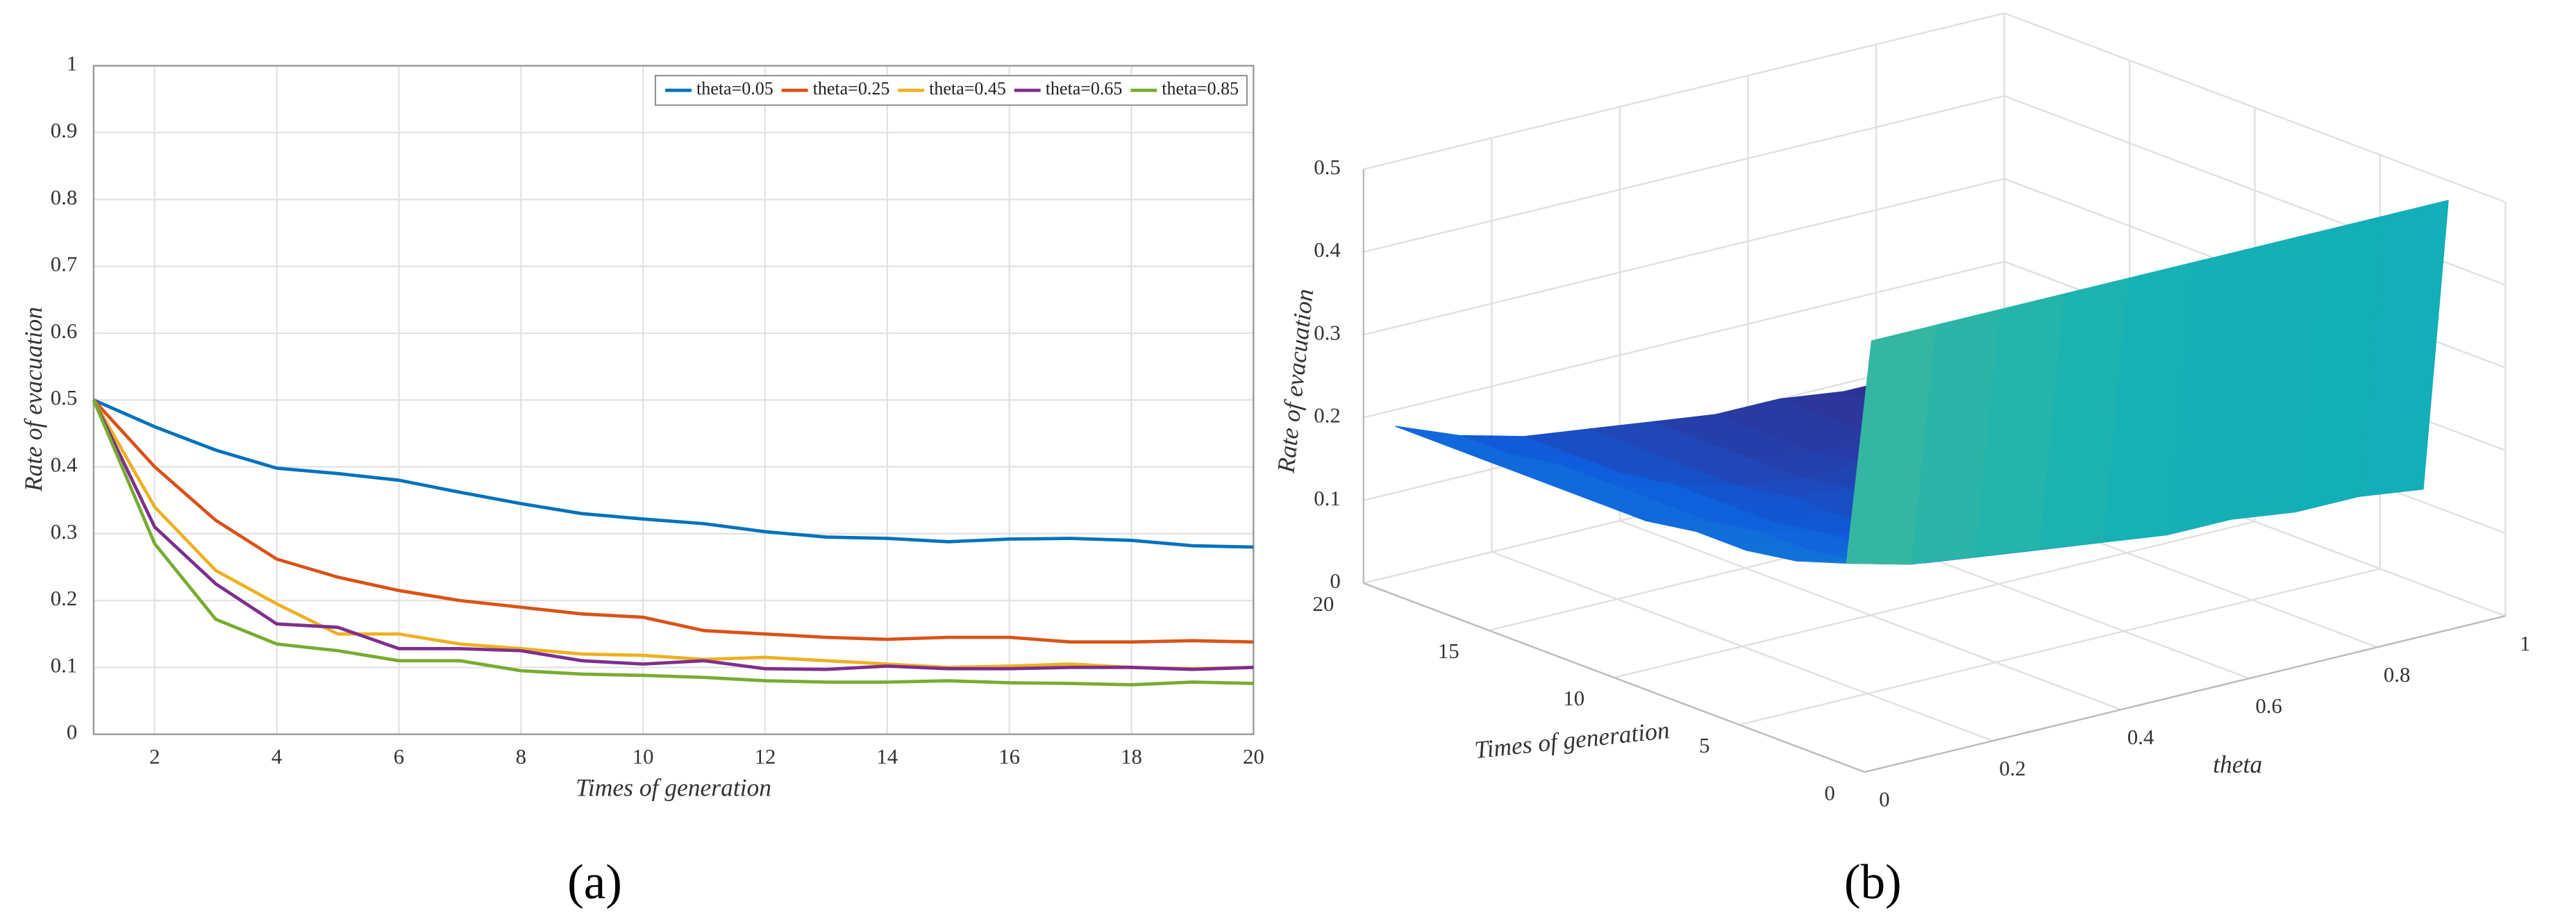 The height and width of the screenshot is (924, 2576). I want to click on x-tick-label: 12, so click(765, 756).